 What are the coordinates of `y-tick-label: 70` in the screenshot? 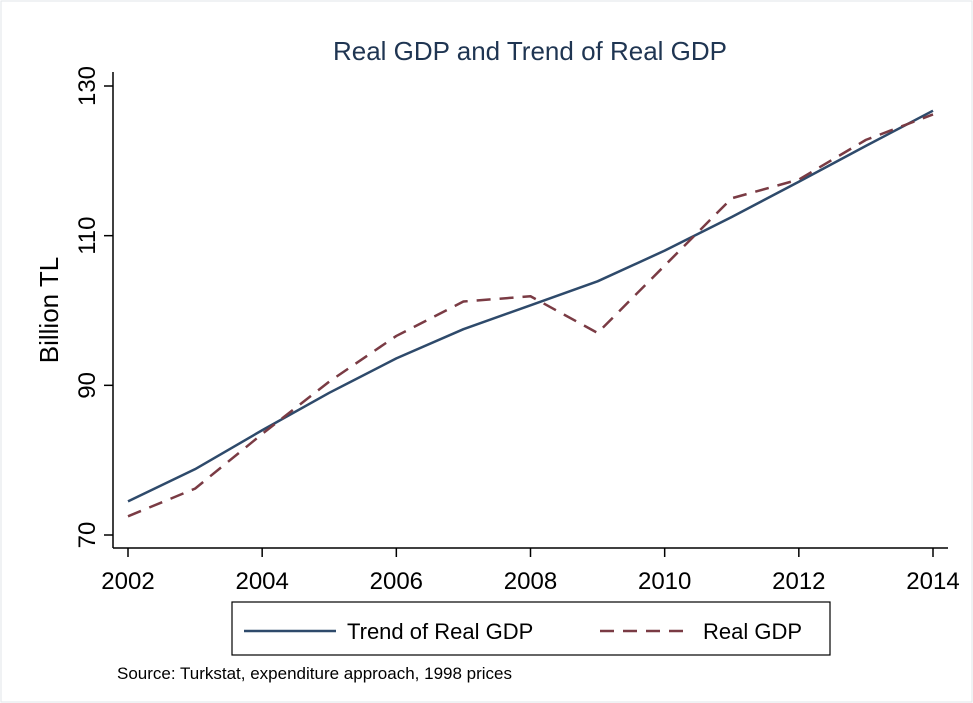 It's located at (87, 535).